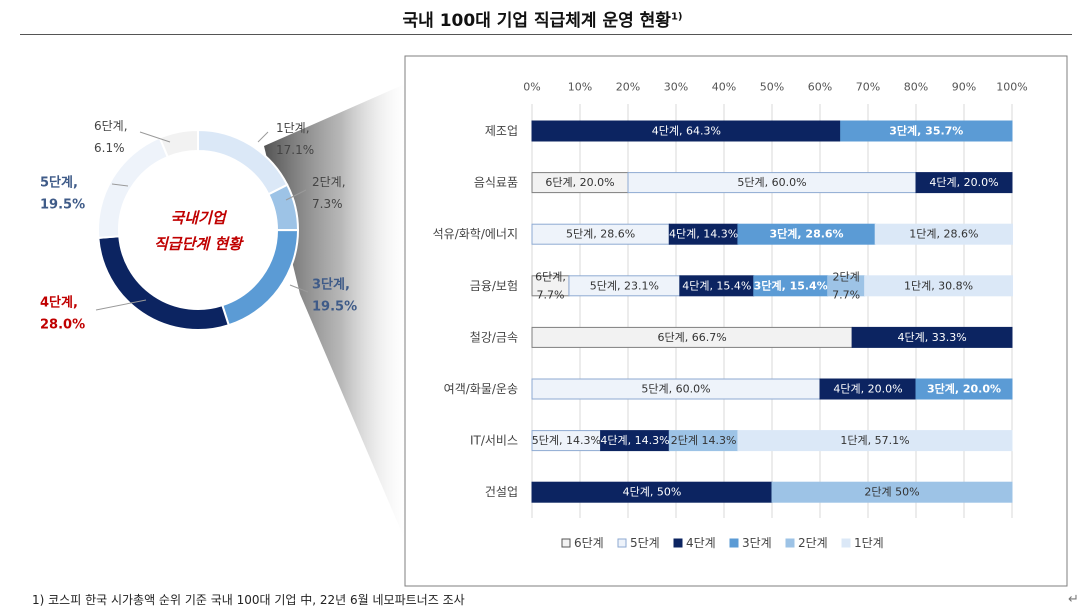  I want to click on donut-label-name: 6단계,, so click(111, 126).